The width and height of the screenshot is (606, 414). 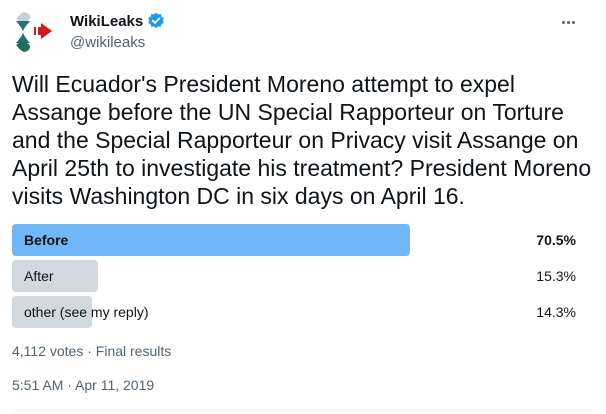 What do you see at coordinates (46, 240) in the screenshot?
I see `poll-option-label: Before` at bounding box center [46, 240].